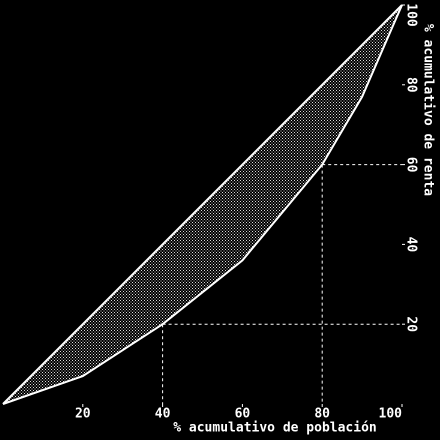 The image size is (440, 440). I want to click on y-tick-label: 100, so click(411, 15).